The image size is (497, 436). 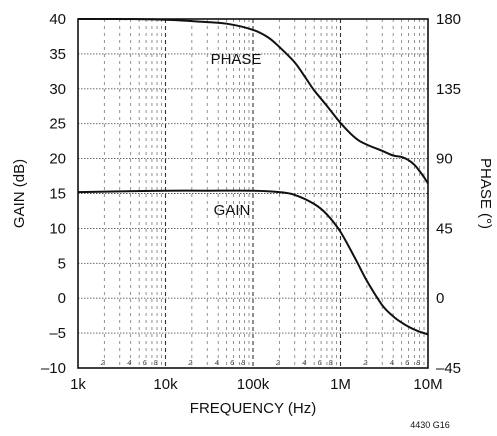 What do you see at coordinates (19, 193) in the screenshot?
I see `y-axis-label: GAIN (dB)` at bounding box center [19, 193].